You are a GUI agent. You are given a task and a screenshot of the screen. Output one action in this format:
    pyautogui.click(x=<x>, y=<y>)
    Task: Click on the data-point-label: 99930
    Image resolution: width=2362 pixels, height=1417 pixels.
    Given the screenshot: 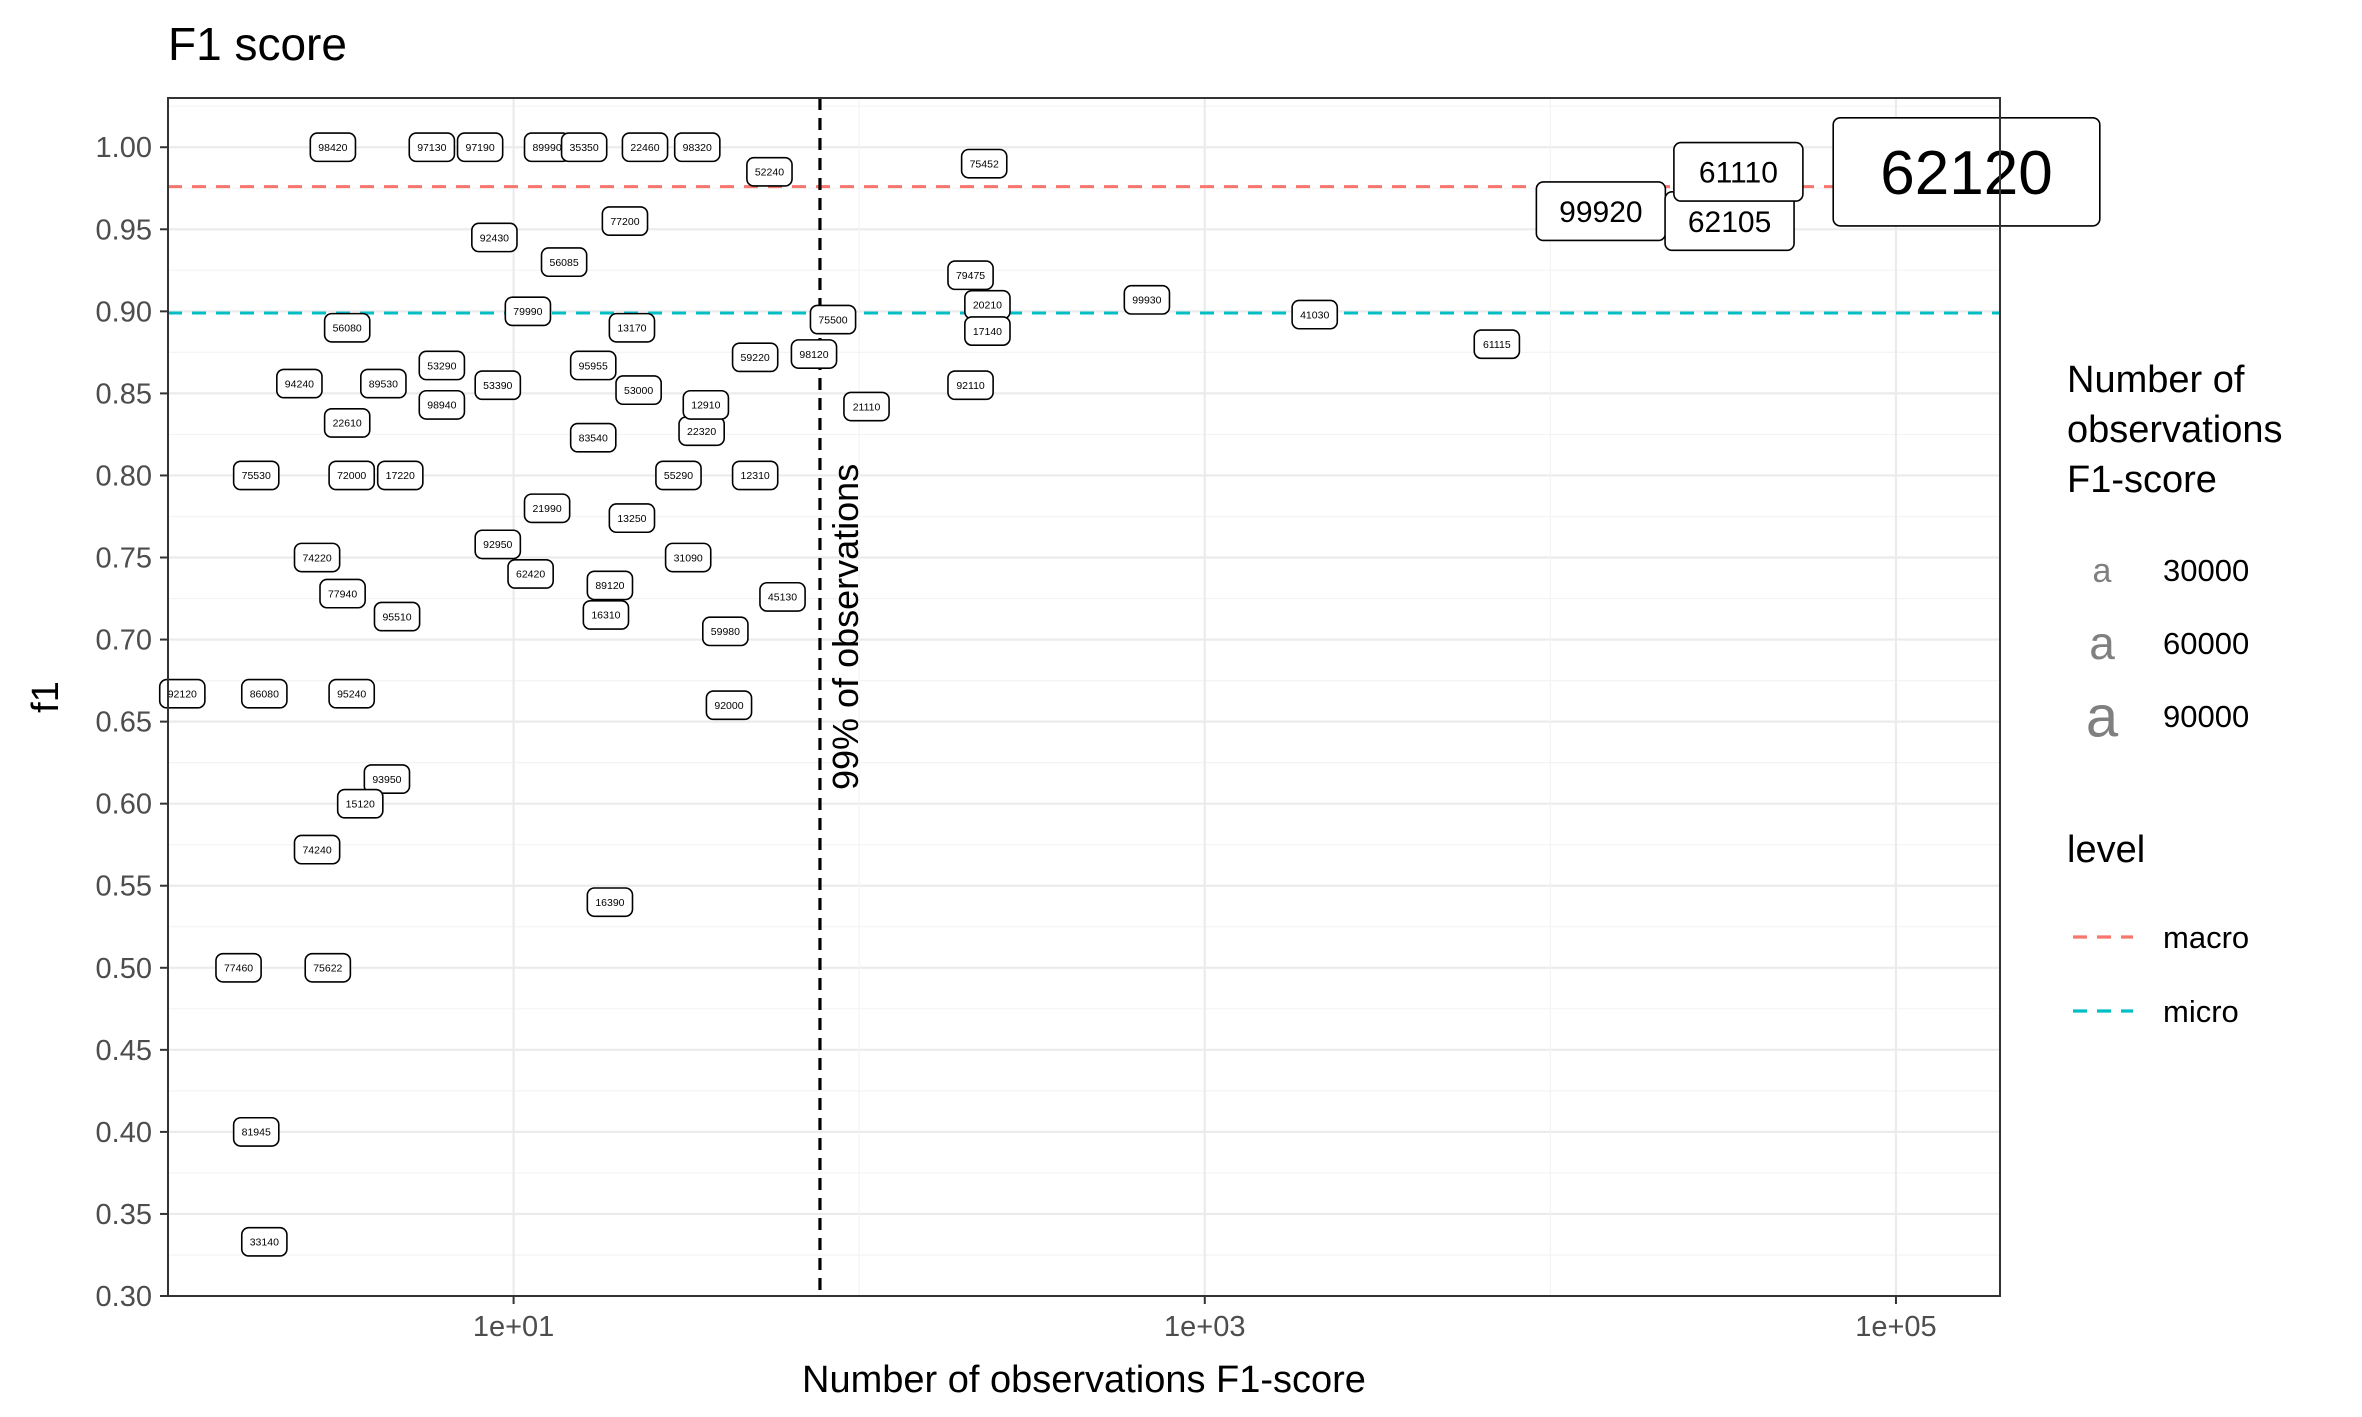 What is the action you would take?
    pyautogui.click(x=1146, y=301)
    